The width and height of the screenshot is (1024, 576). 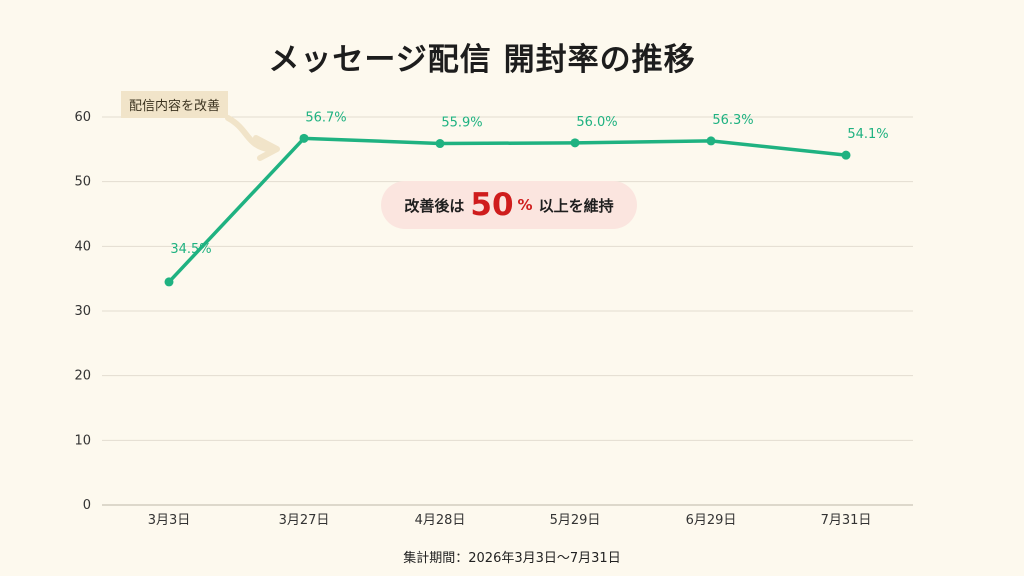 I want to click on callout-prefix: 改善後は, so click(x=434, y=205).